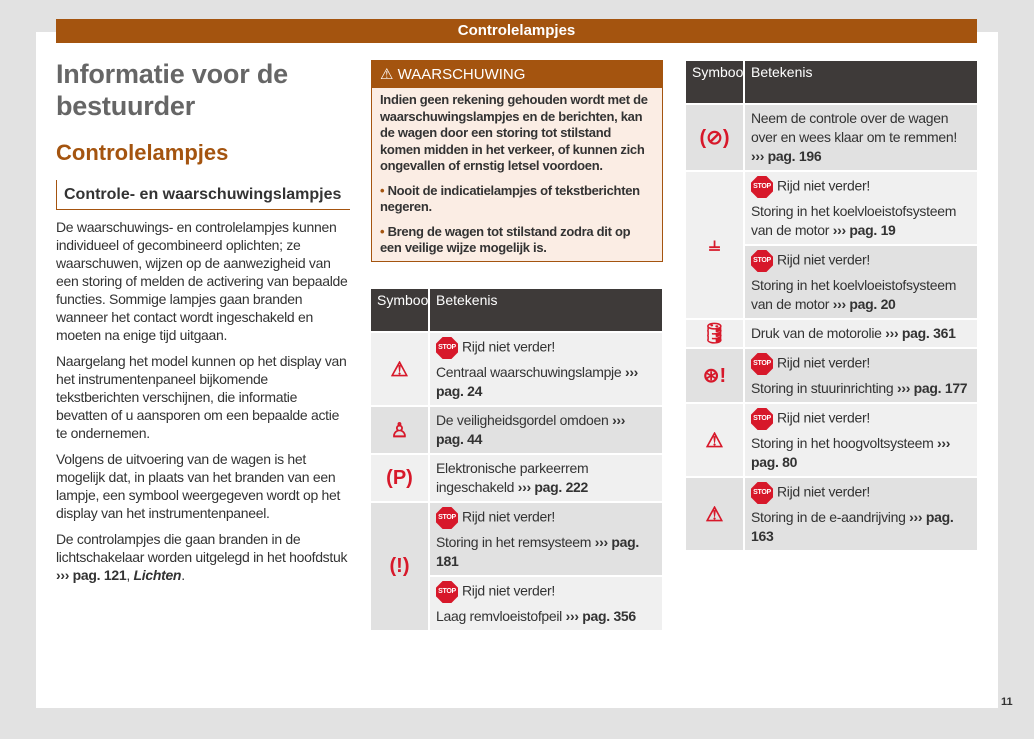  What do you see at coordinates (499, 616) in the screenshot?
I see `meaning-text: Laag remvloeistofpeil` at bounding box center [499, 616].